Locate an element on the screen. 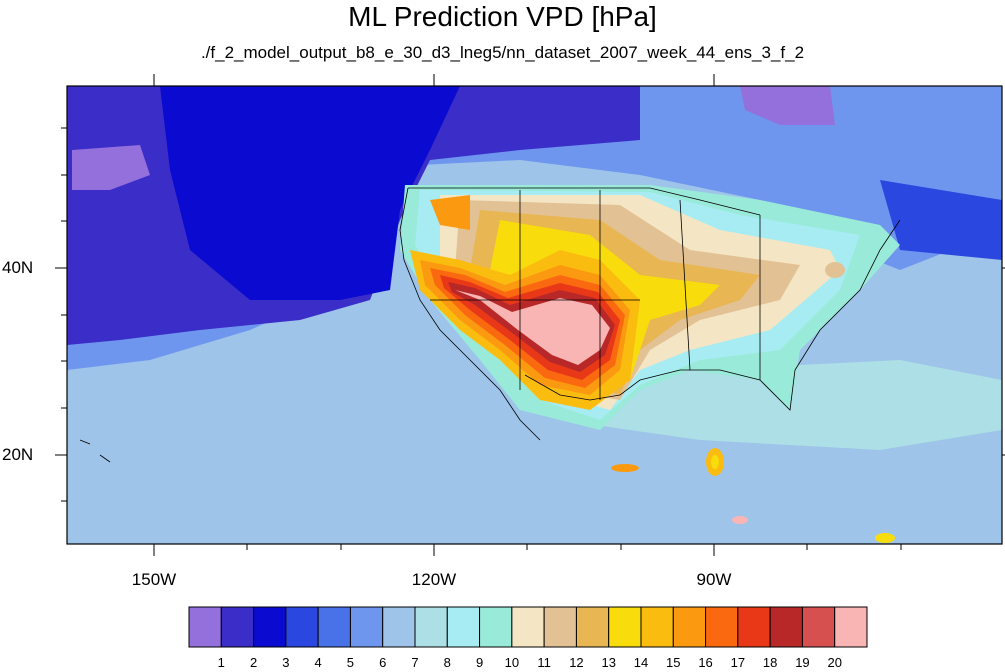 This screenshot has width=1005, height=672. colorbar-tick-label: 2 is located at coordinates (253, 662).